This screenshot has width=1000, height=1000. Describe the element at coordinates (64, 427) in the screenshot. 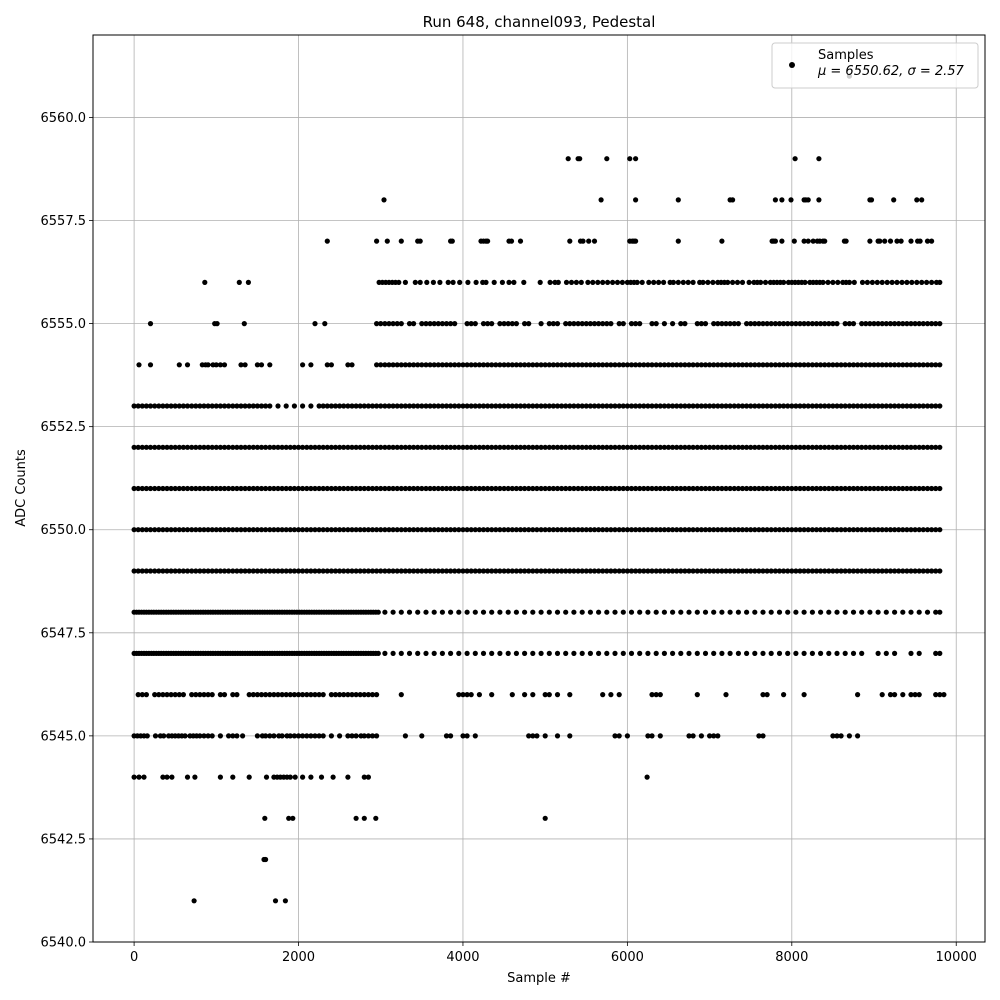

I see `y-tick-label: 6552.5` at that location.